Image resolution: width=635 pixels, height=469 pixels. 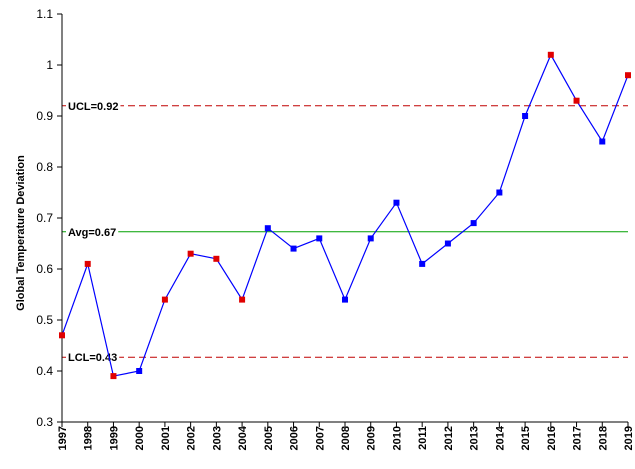 I want to click on x-tick-label: 2002, so click(x=192, y=438).